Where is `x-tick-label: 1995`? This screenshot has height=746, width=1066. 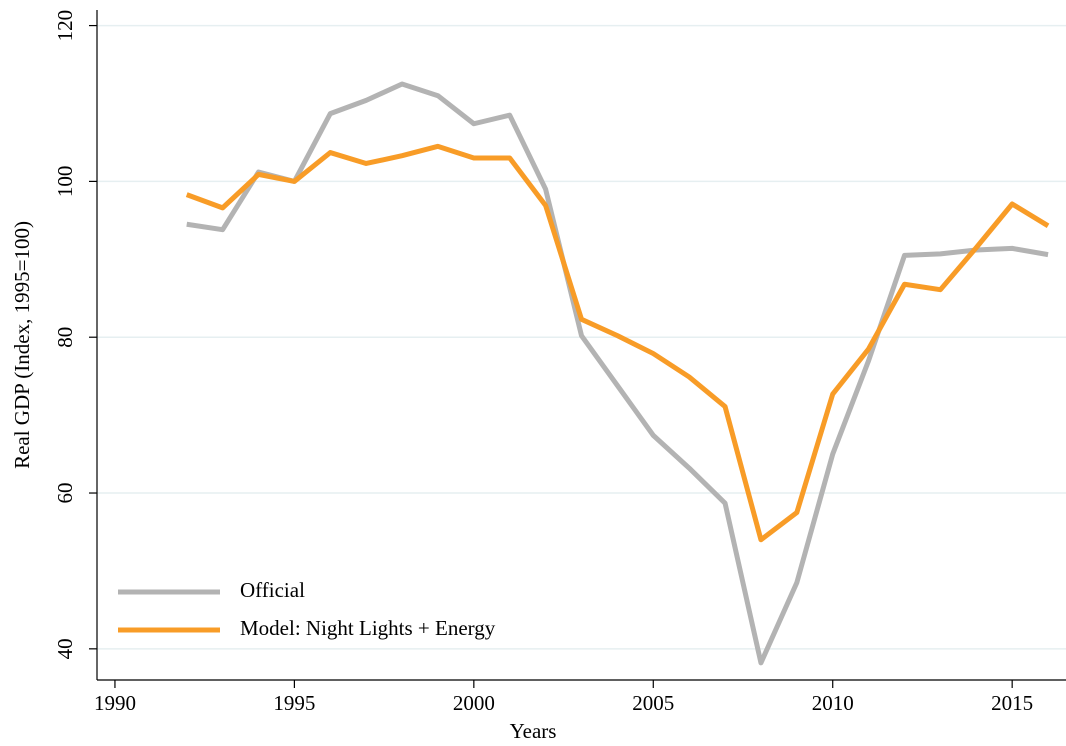
x-tick-label: 1995 is located at coordinates (294, 703).